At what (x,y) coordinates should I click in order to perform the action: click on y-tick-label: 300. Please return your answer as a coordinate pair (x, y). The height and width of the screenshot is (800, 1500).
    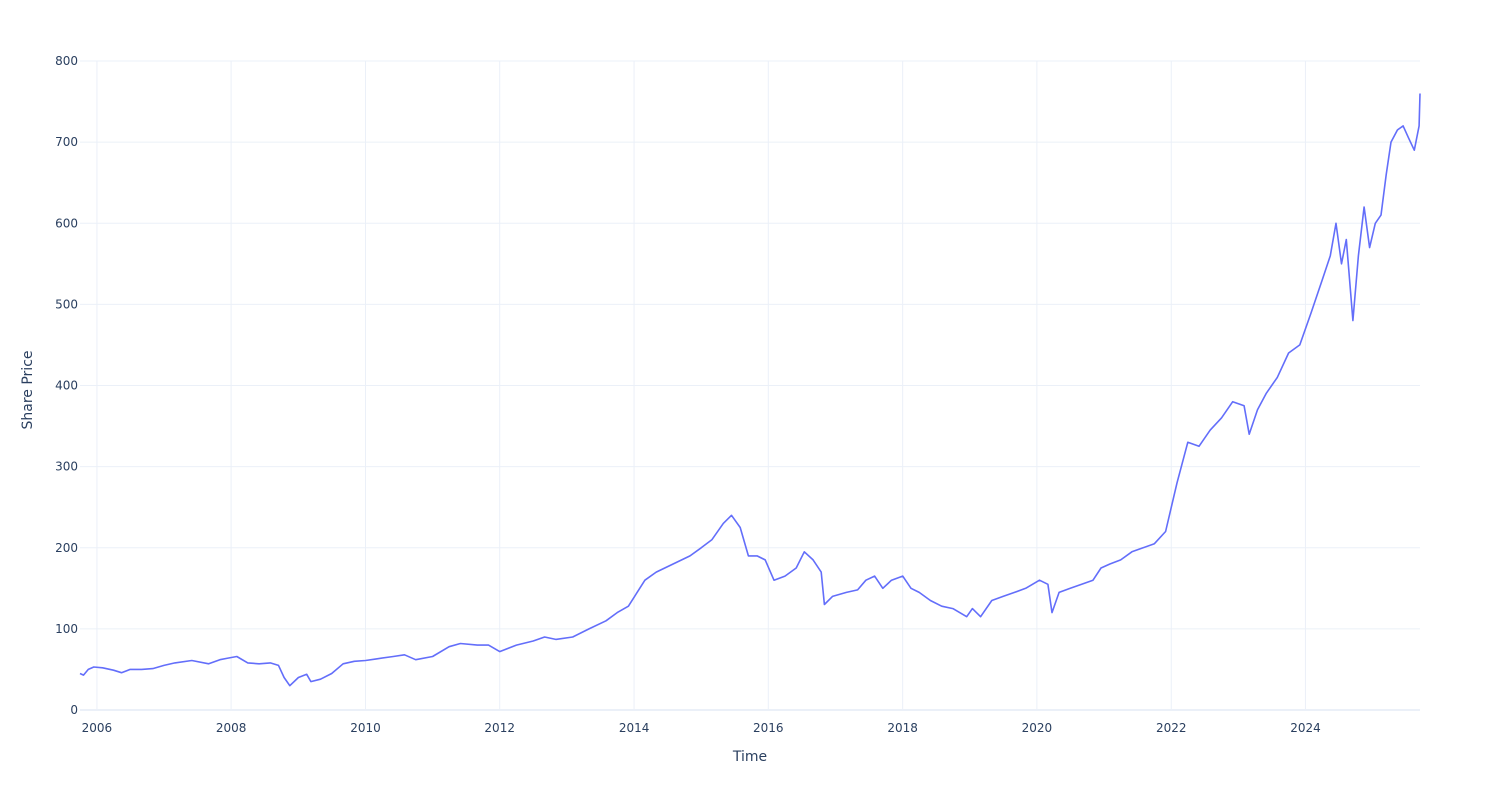
    Looking at the image, I should click on (66, 467).